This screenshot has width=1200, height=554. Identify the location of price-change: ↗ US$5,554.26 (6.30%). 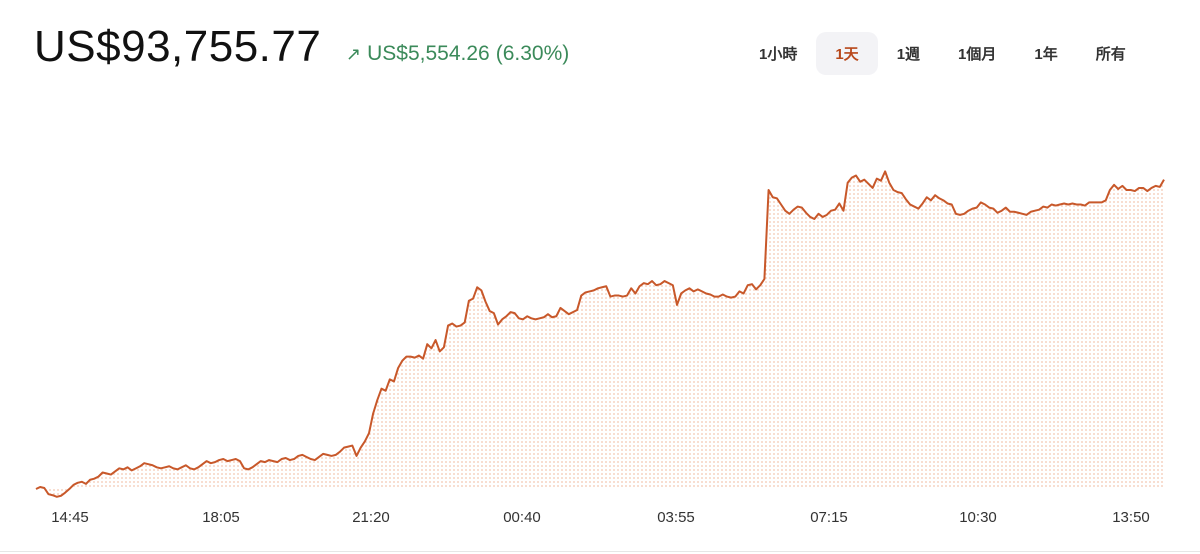
(457, 54).